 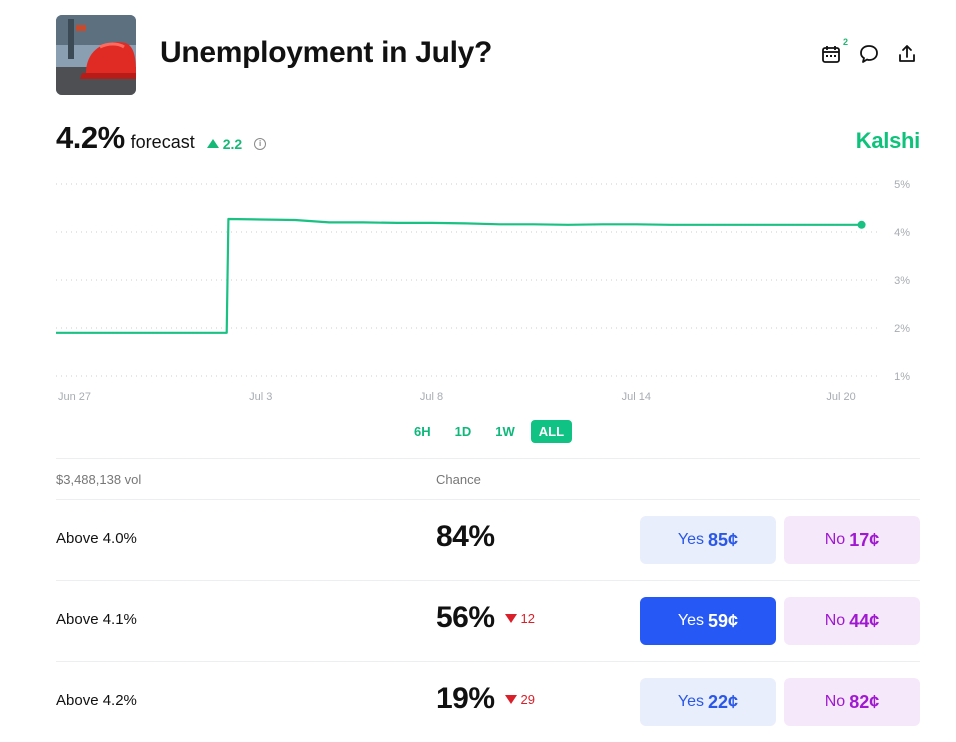 What do you see at coordinates (96, 700) in the screenshot?
I see `outcome-label: Above 4.2%` at bounding box center [96, 700].